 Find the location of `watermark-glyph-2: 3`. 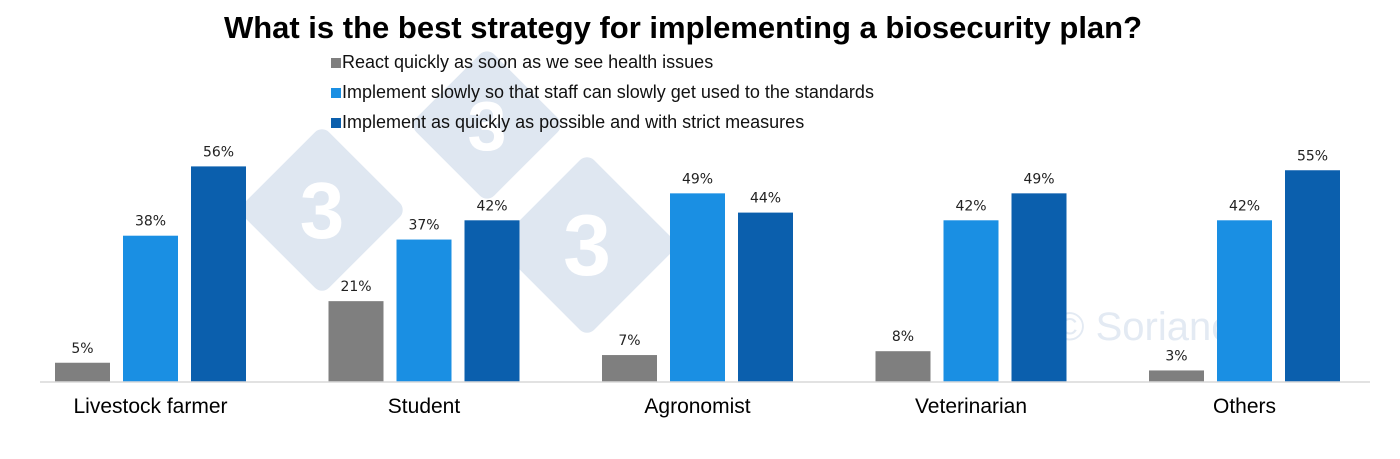

watermark-glyph-2: 3 is located at coordinates (487, 126).